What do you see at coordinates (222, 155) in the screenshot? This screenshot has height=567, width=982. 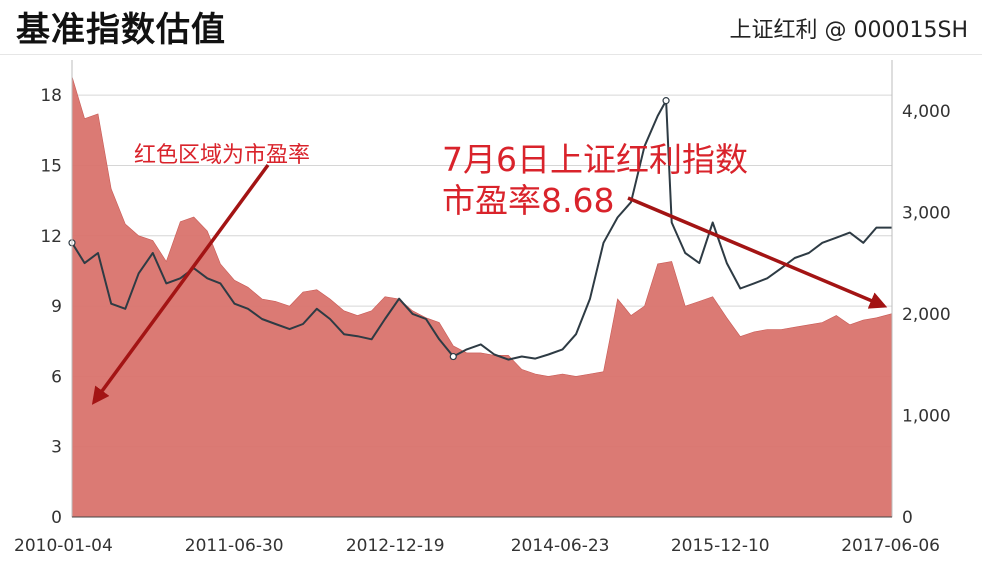 I see `left-annotation: 红色区域为市盈率` at bounding box center [222, 155].